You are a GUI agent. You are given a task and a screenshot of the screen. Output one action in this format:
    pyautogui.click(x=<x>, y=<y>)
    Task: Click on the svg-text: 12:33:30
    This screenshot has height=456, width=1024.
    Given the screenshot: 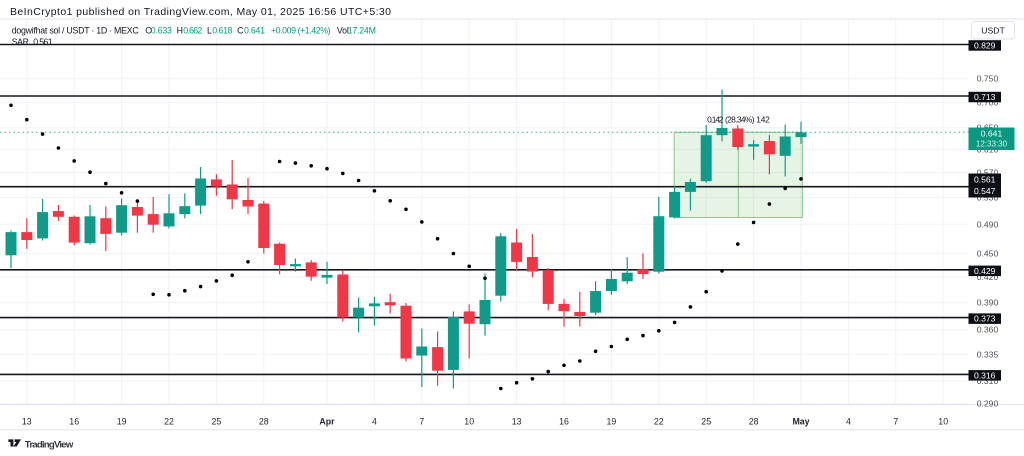 What is the action you would take?
    pyautogui.click(x=992, y=144)
    